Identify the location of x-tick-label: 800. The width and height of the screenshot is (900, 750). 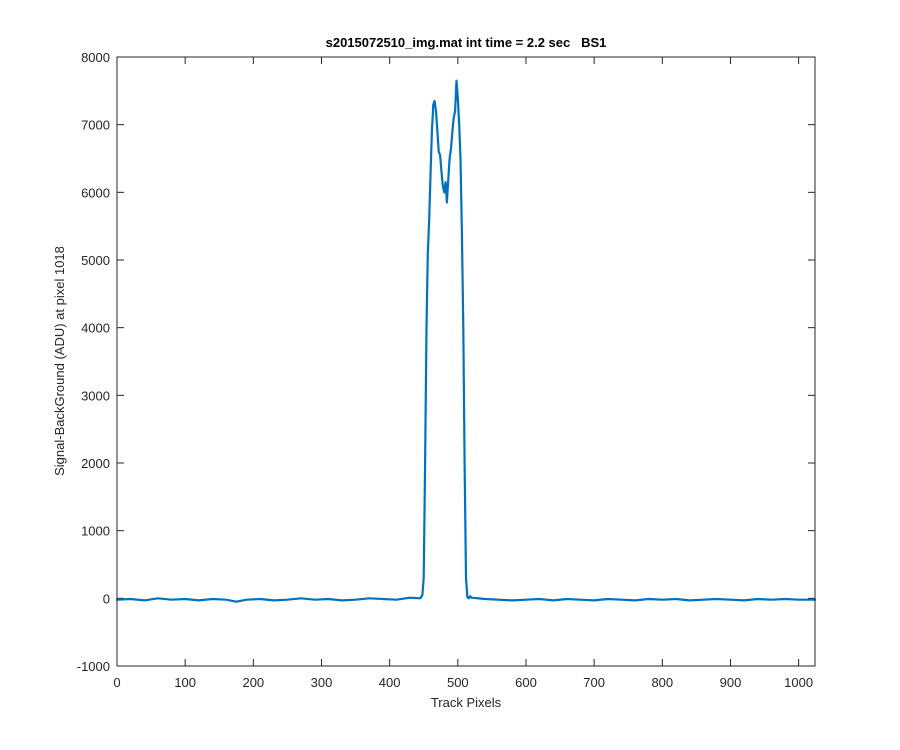
(662, 682).